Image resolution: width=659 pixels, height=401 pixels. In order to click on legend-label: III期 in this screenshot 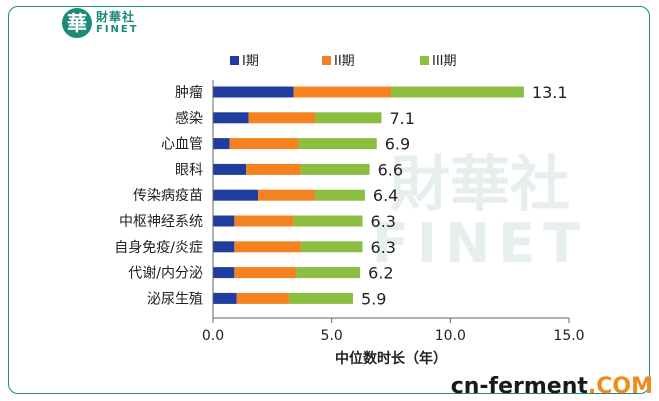, I will do `click(444, 61)`.